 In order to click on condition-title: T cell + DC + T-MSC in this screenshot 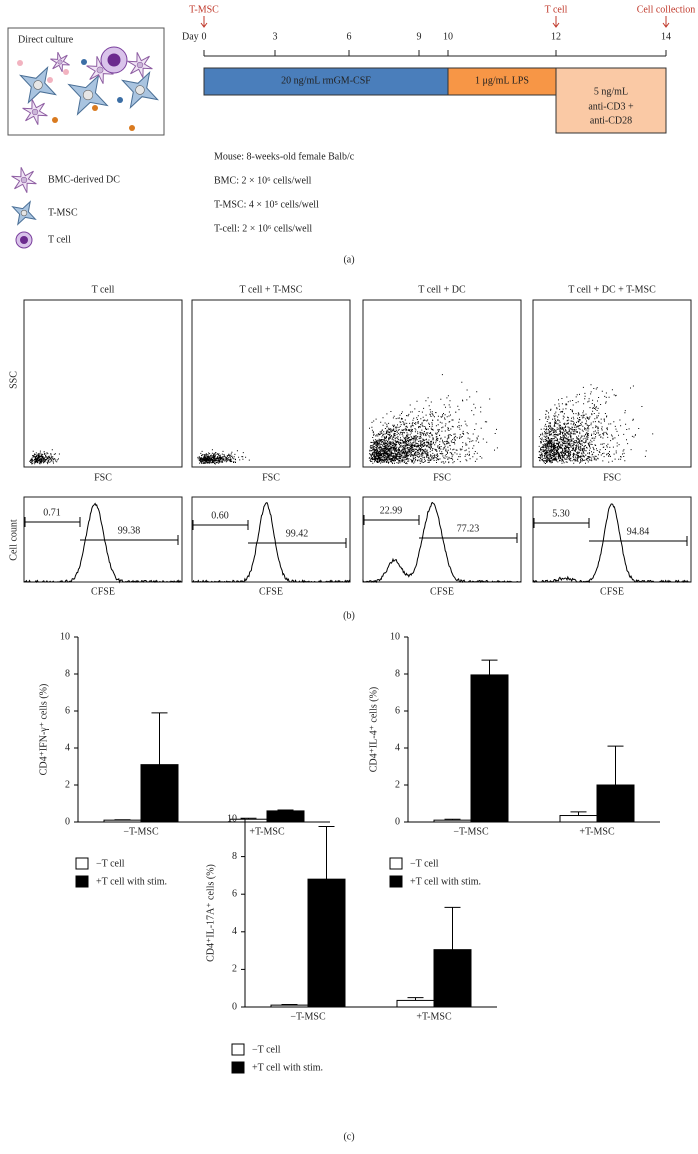, I will do `click(612, 289)`.